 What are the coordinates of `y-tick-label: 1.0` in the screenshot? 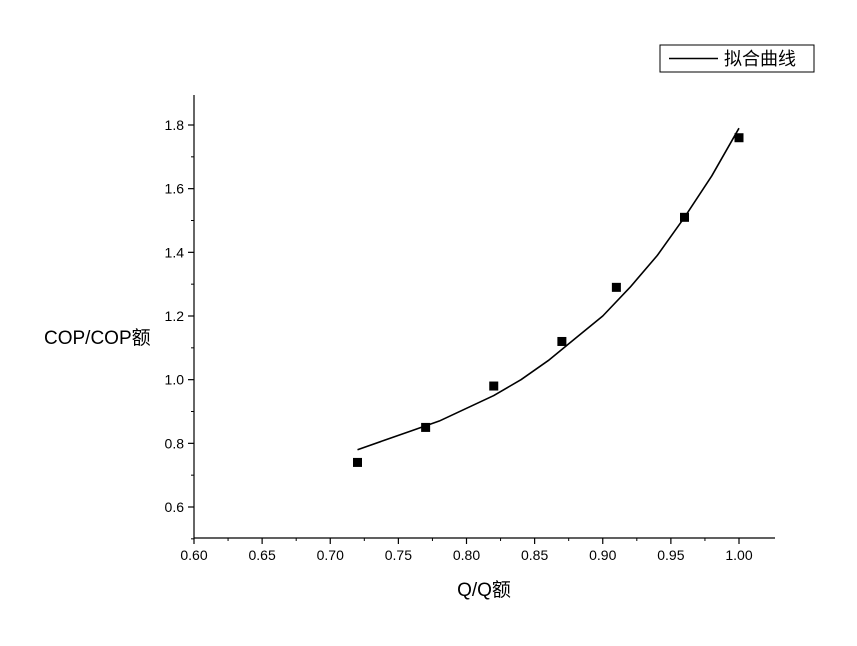 It's located at (175, 380).